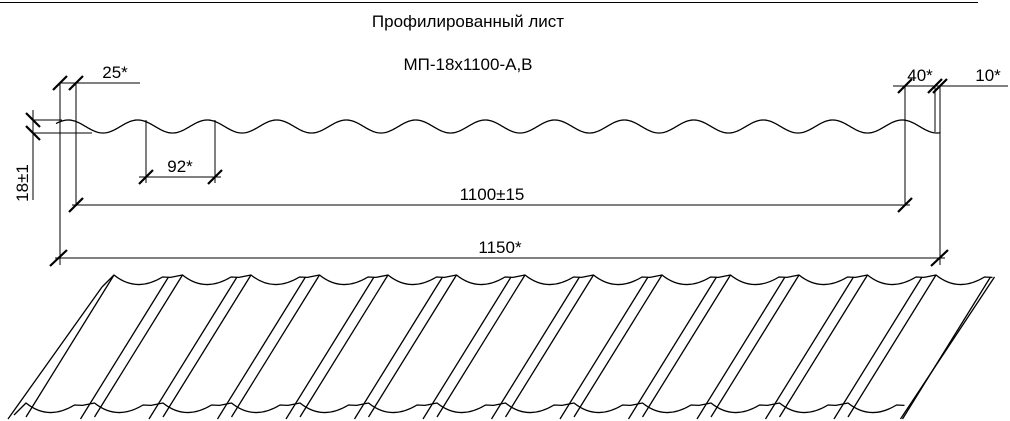 The height and width of the screenshot is (421, 1010). Describe the element at coordinates (939, 258) in the screenshot. I see `tick-overall-width-b` at that location.